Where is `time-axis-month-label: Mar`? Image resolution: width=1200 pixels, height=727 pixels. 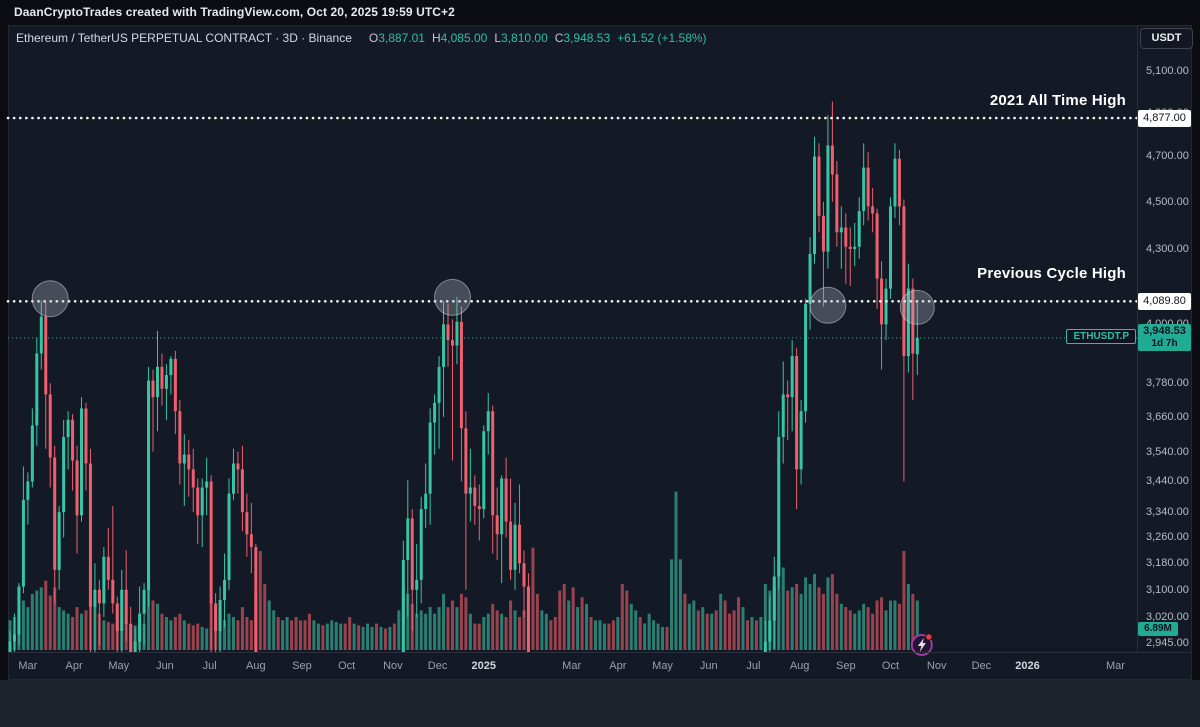
time-axis-month-label: Mar is located at coordinates (1115, 666).